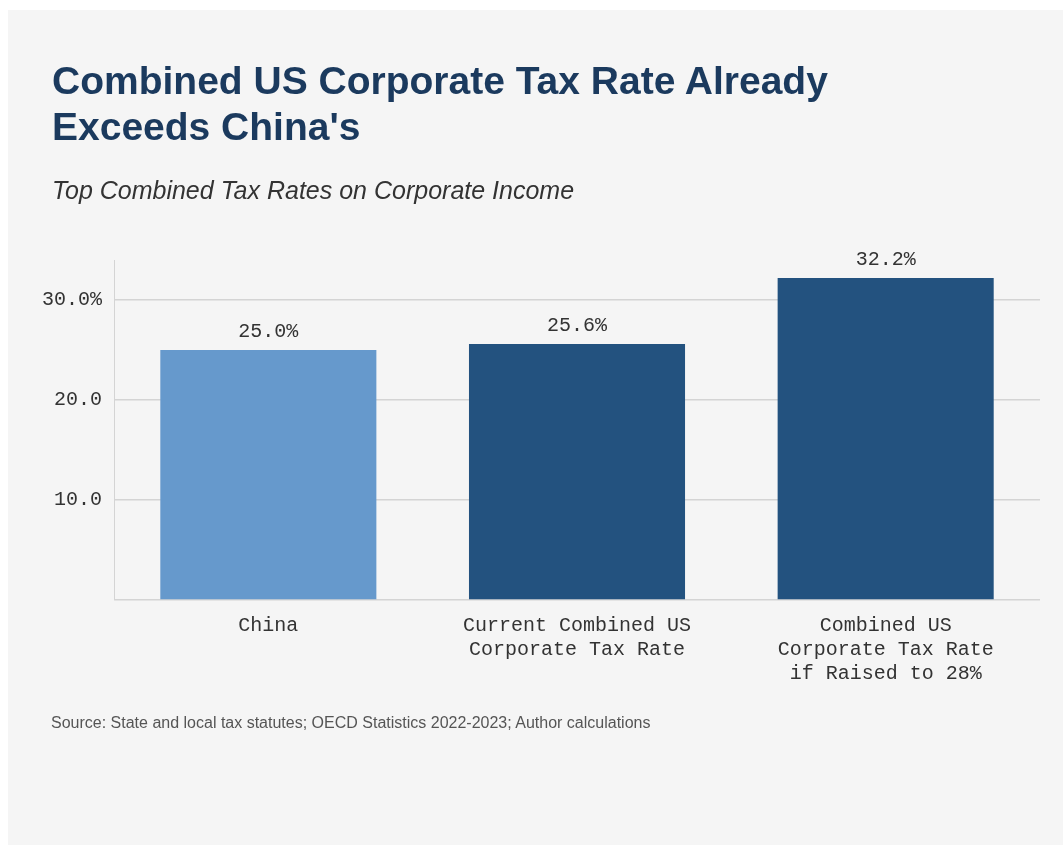 Image resolution: width=1063 pixels, height=845 pixels. I want to click on data-label: 25.6%, so click(577, 326).